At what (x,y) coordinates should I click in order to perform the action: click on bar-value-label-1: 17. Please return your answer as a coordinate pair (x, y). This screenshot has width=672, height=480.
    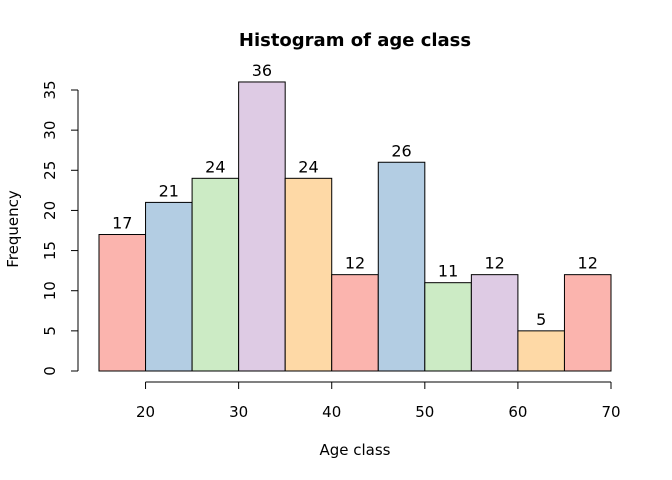
    Looking at the image, I should click on (122, 223).